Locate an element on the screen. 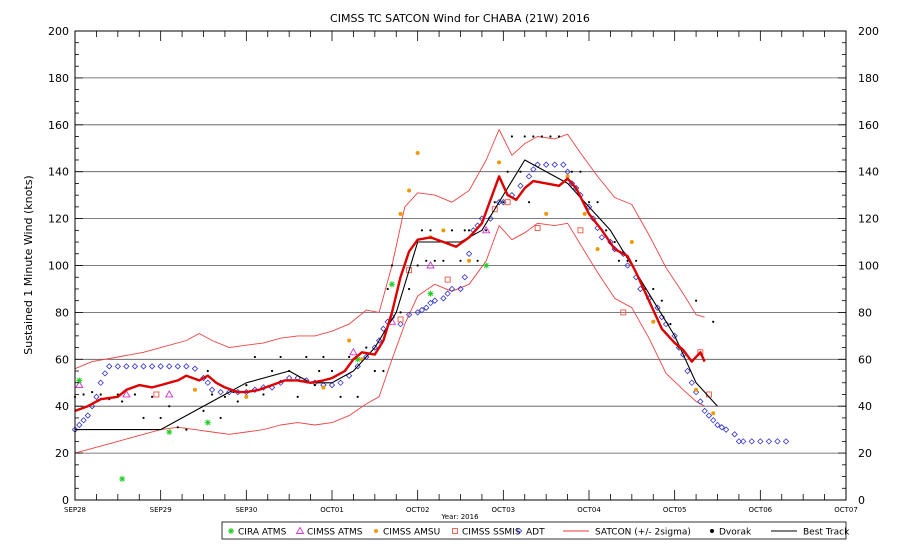 The height and width of the screenshot is (547, 900). x-tick-label: OCT01 is located at coordinates (332, 510).